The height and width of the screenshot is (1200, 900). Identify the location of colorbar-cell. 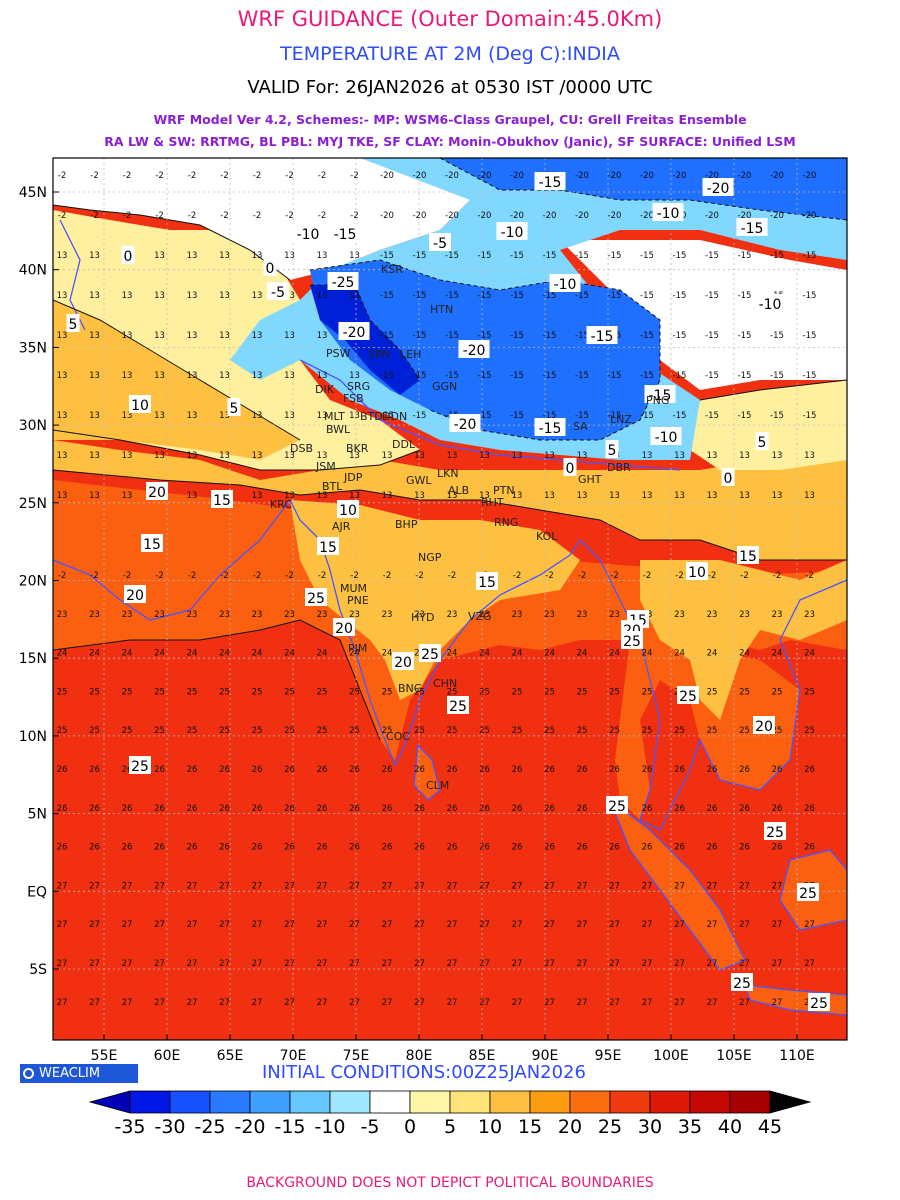
(670, 1102).